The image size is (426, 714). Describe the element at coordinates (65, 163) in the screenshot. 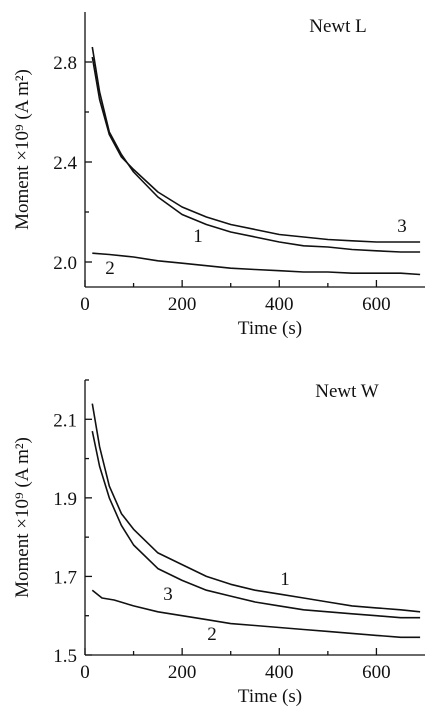

I see `y-tick-label: 2.4` at that location.